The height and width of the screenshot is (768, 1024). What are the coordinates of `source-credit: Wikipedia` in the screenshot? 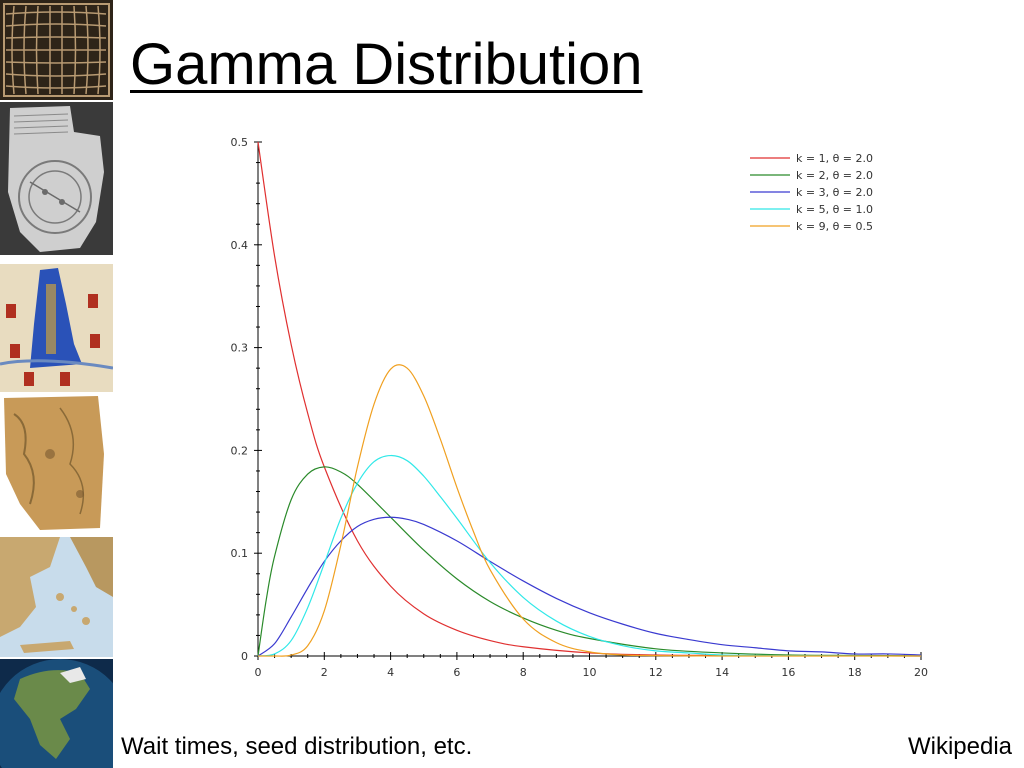 It's located at (959, 746).